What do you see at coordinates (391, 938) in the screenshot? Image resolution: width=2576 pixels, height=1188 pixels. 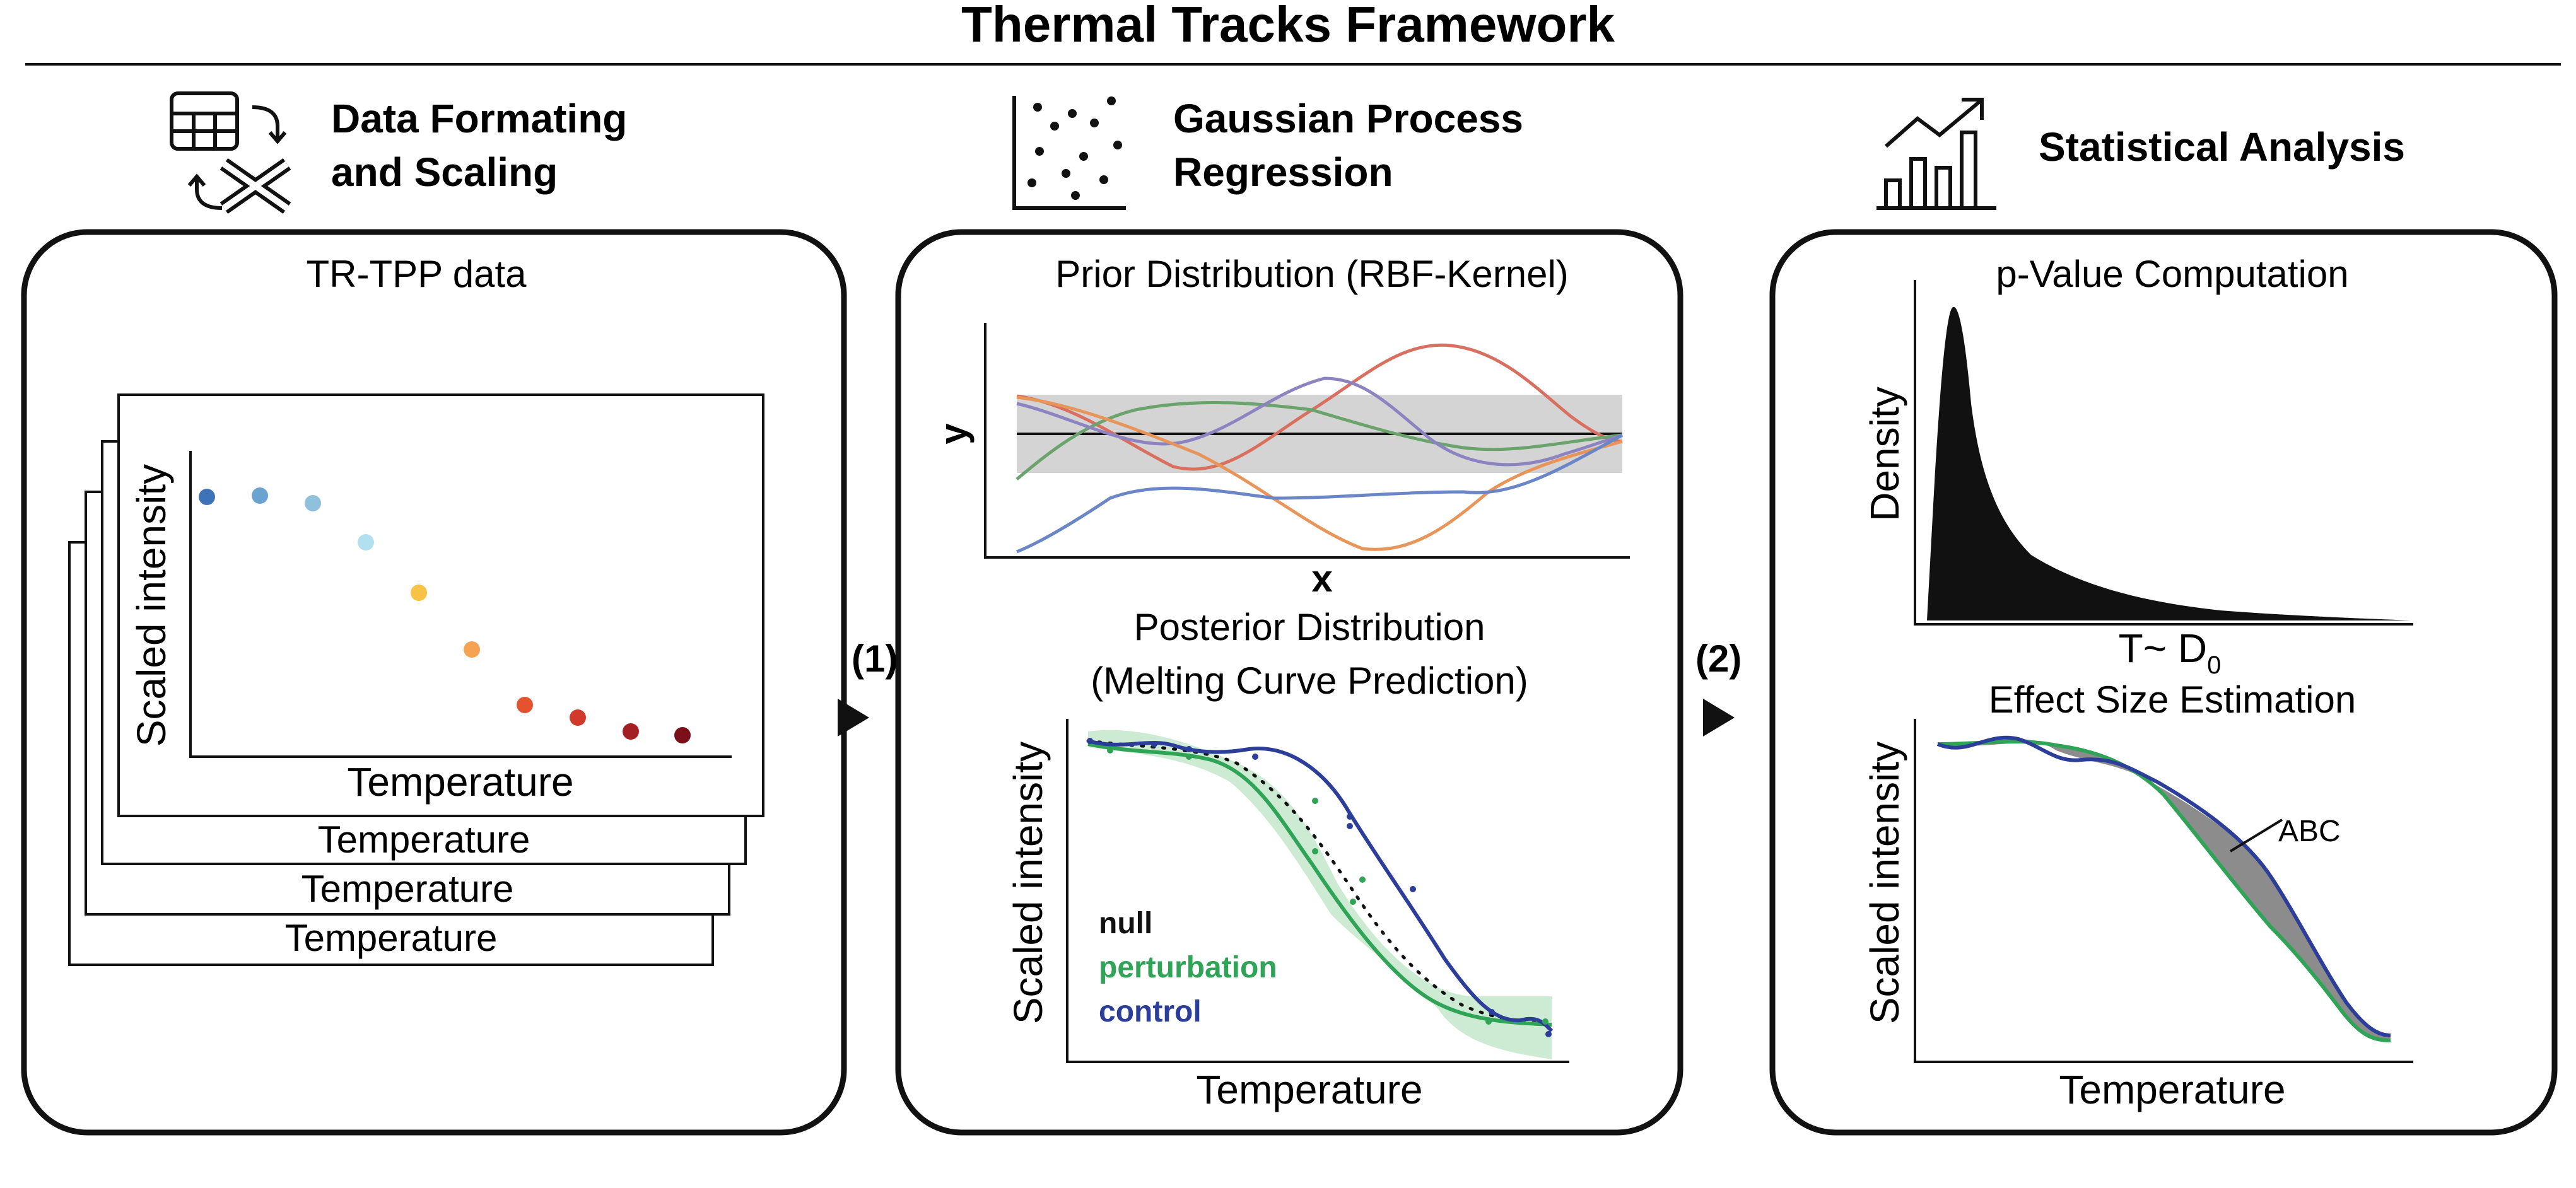 I see `stack-label-3: Temperature` at bounding box center [391, 938].